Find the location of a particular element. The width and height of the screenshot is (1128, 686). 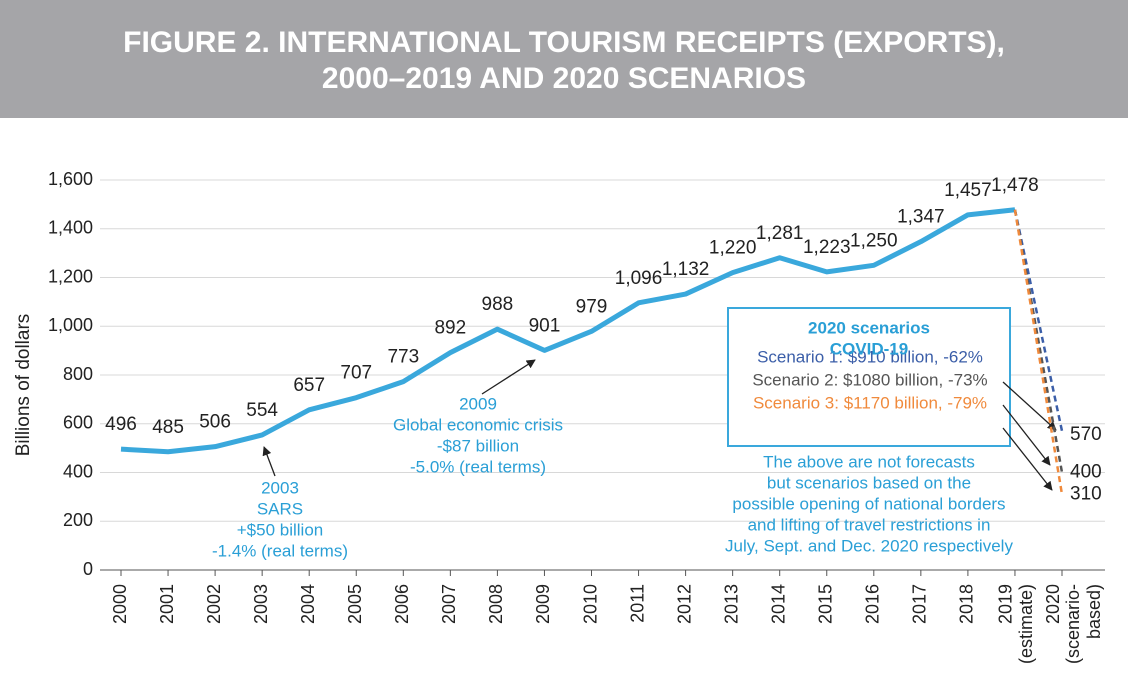

x-tick-label: 2006 is located at coordinates (402, 604).